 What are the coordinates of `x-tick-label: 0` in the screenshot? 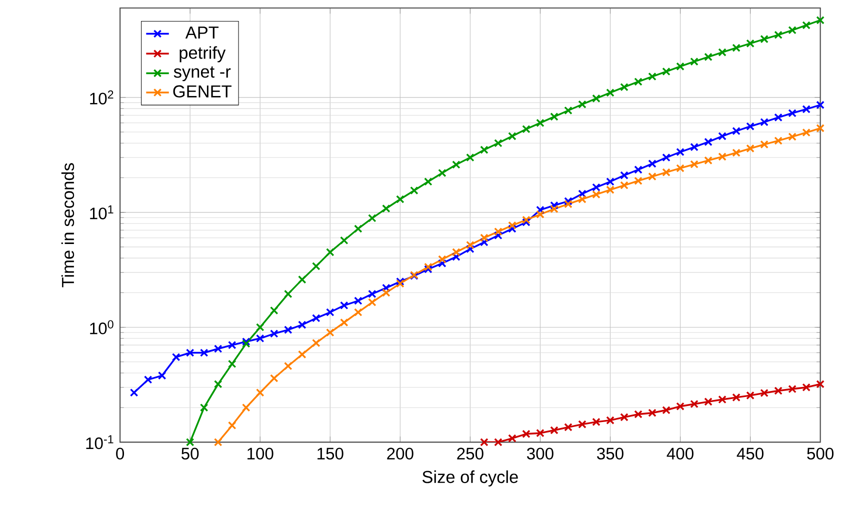 It's located at (120, 454).